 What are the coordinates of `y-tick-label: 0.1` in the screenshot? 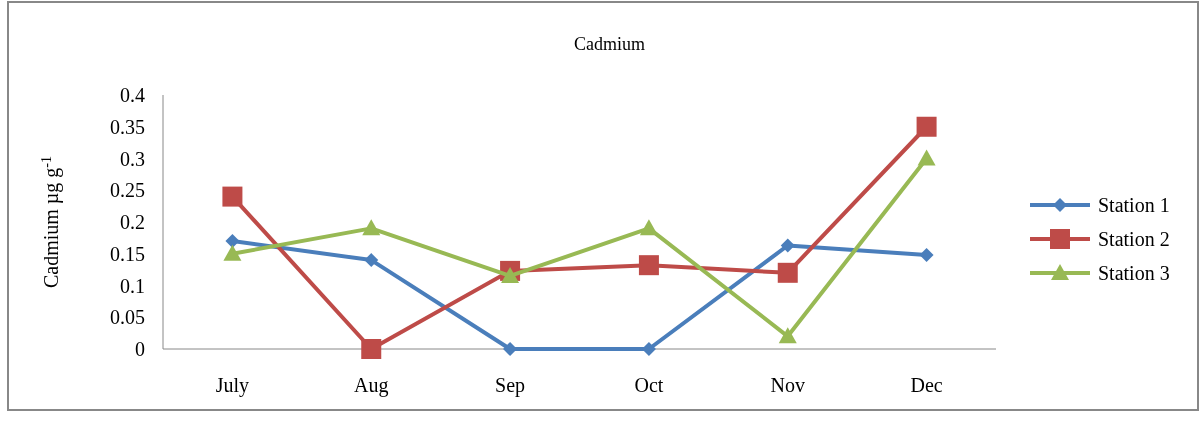 It's located at (132, 285).